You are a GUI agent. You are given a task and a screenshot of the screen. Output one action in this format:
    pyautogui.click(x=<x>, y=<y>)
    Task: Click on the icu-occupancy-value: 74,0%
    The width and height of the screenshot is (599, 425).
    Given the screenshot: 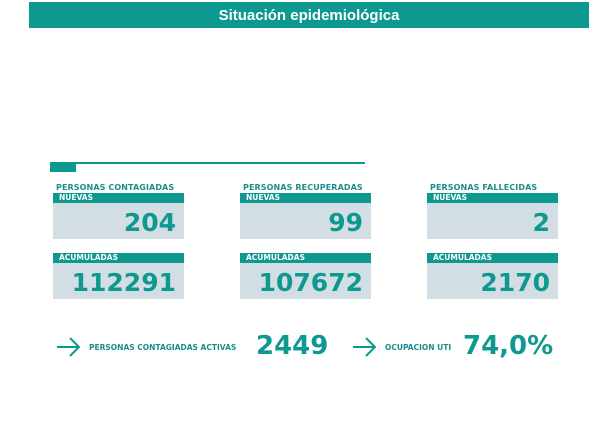 What is the action you would take?
    pyautogui.click(x=508, y=346)
    